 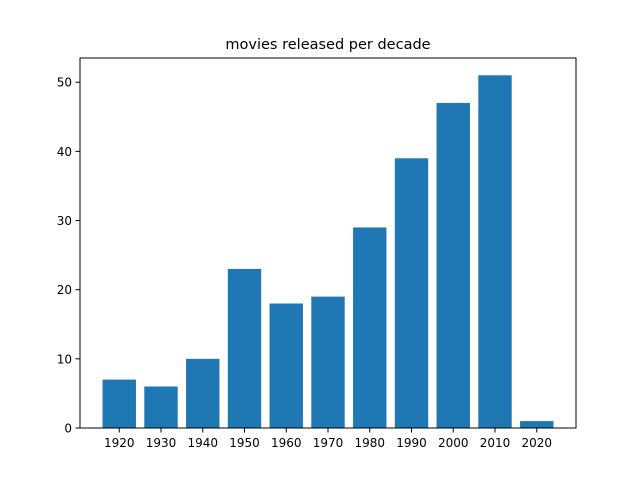 I want to click on x-tick-label-1990: 1990, so click(x=411, y=443).